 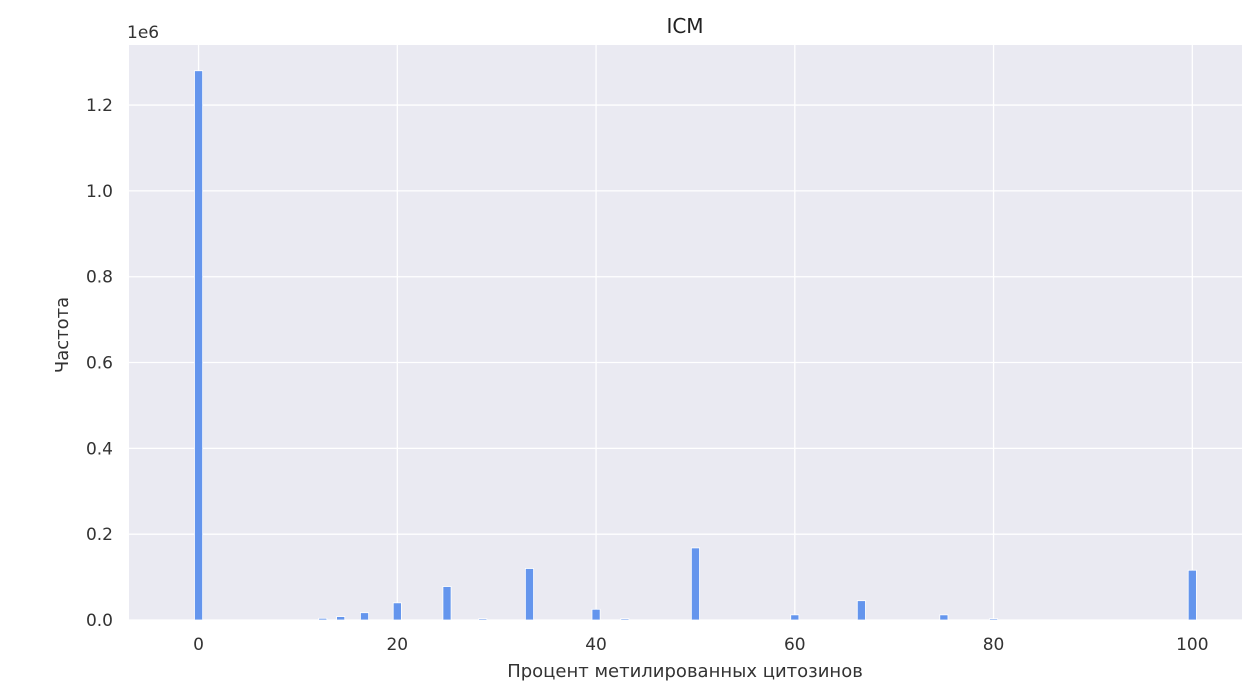 I want to click on y-tick-label: 1.2, so click(x=99, y=106).